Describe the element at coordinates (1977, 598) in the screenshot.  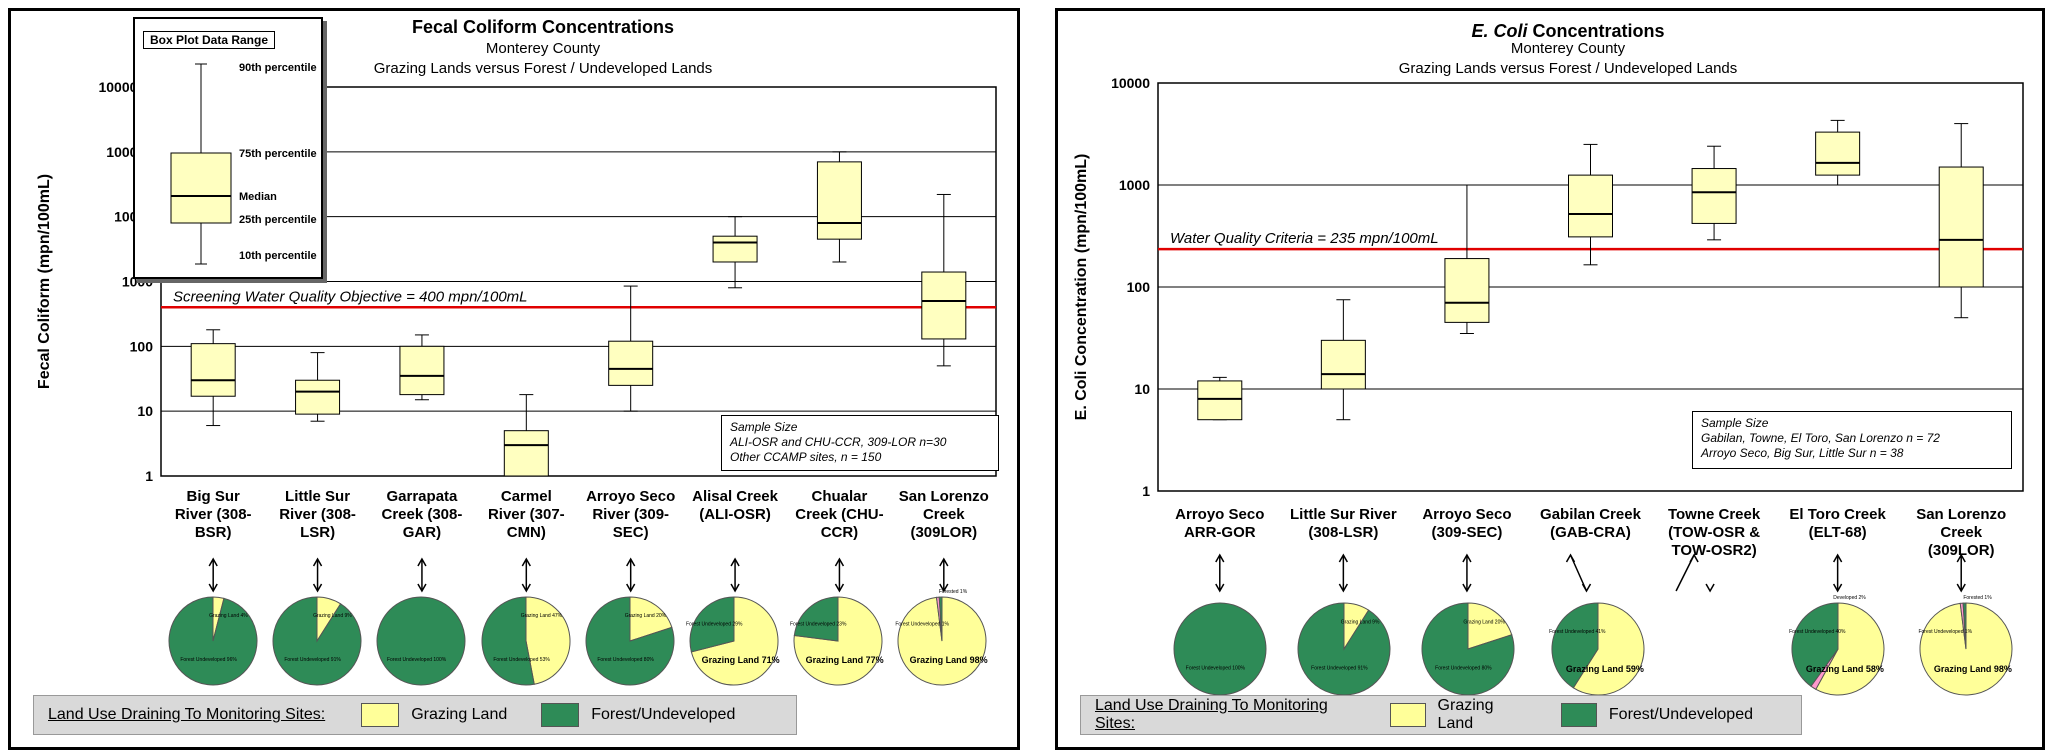
I see `pie-label-developed: Forested 1%` at that location.